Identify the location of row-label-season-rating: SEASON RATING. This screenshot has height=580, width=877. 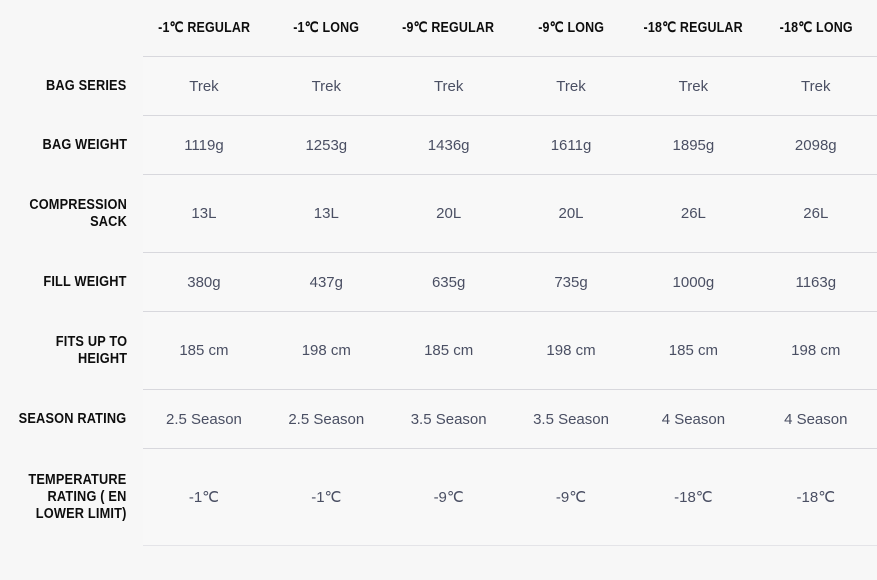
(71, 419).